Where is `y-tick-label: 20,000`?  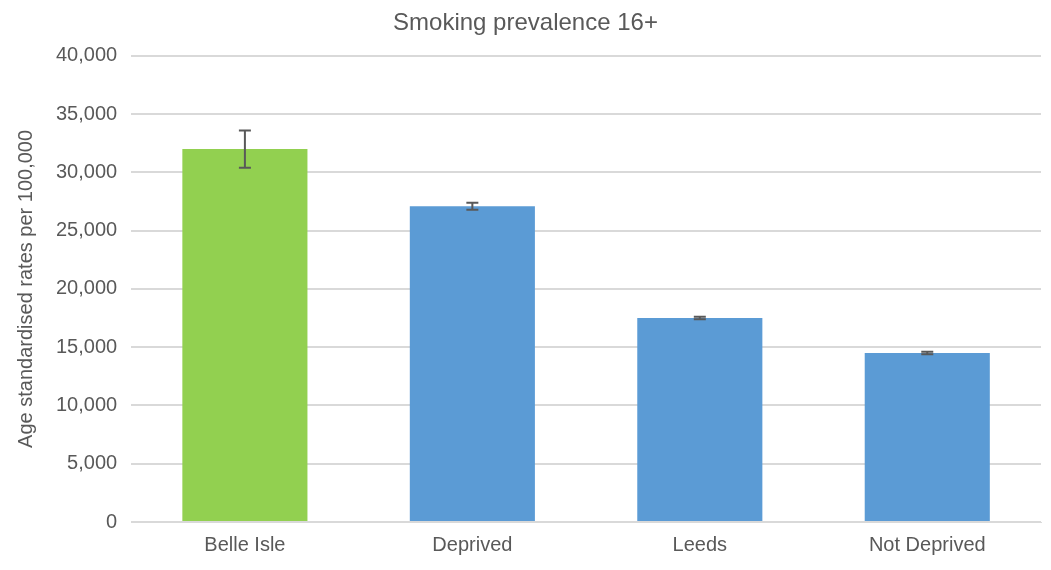 y-tick-label: 20,000 is located at coordinates (87, 287).